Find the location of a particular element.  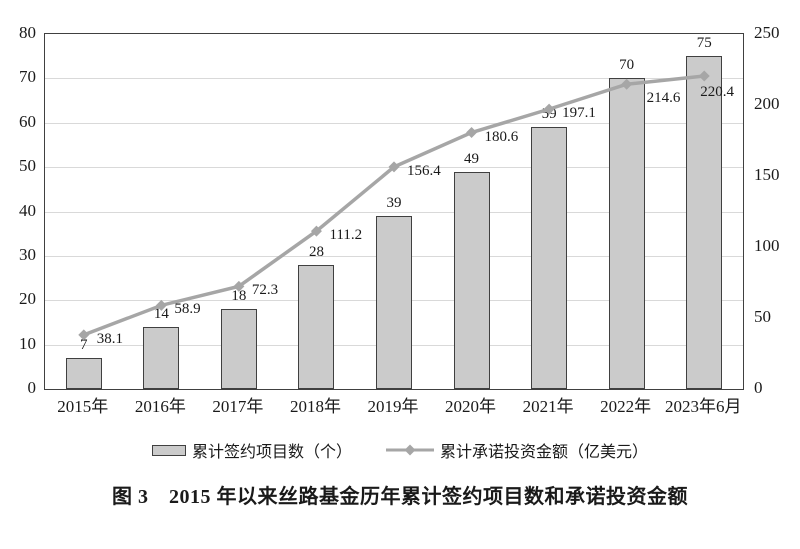

legend-item-projects: 累计签约项目数（个） is located at coordinates (251, 450).